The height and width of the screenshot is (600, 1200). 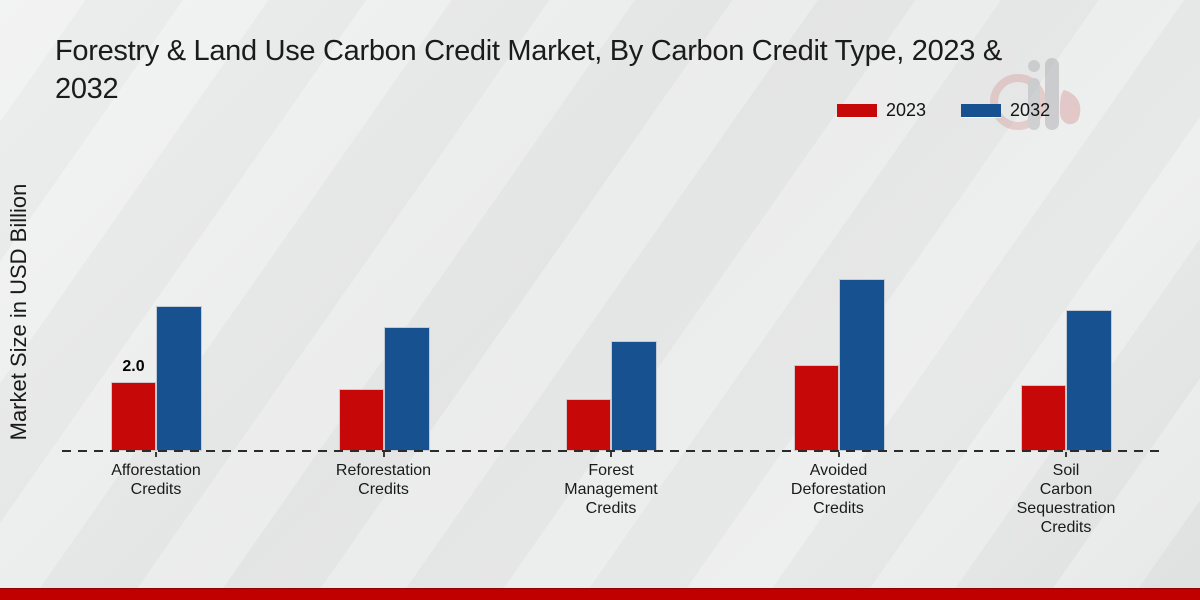 What do you see at coordinates (1066, 454) in the screenshot?
I see `x-axis-tick-soil-carbon-sequestration-credits` at bounding box center [1066, 454].